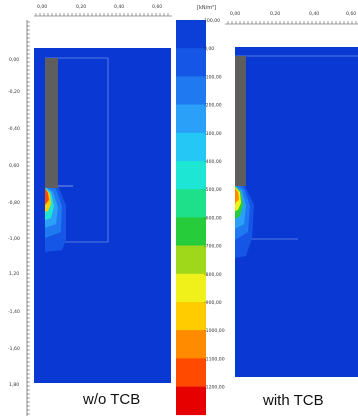  I want to click on legend-value-label: -800,00, so click(213, 275).